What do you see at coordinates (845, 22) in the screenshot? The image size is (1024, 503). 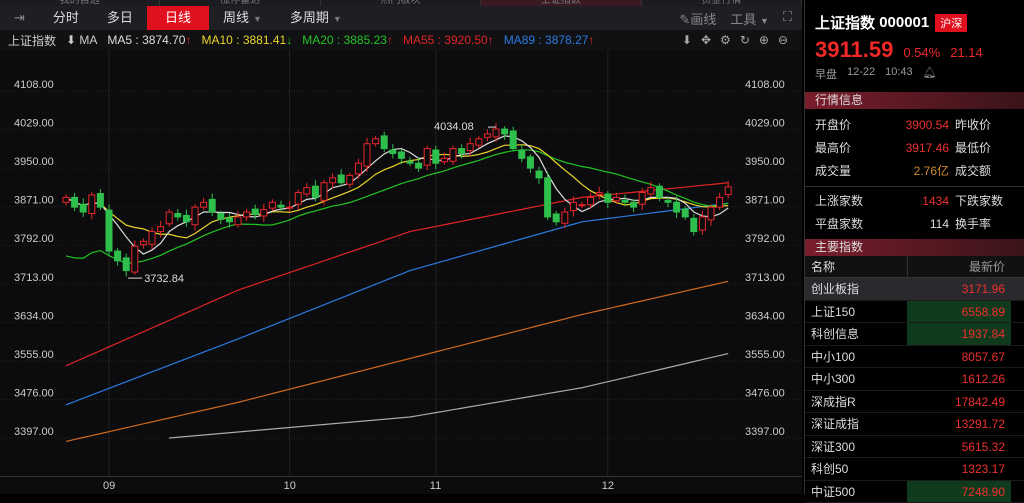 I see `index-name: 上证指数` at bounding box center [845, 22].